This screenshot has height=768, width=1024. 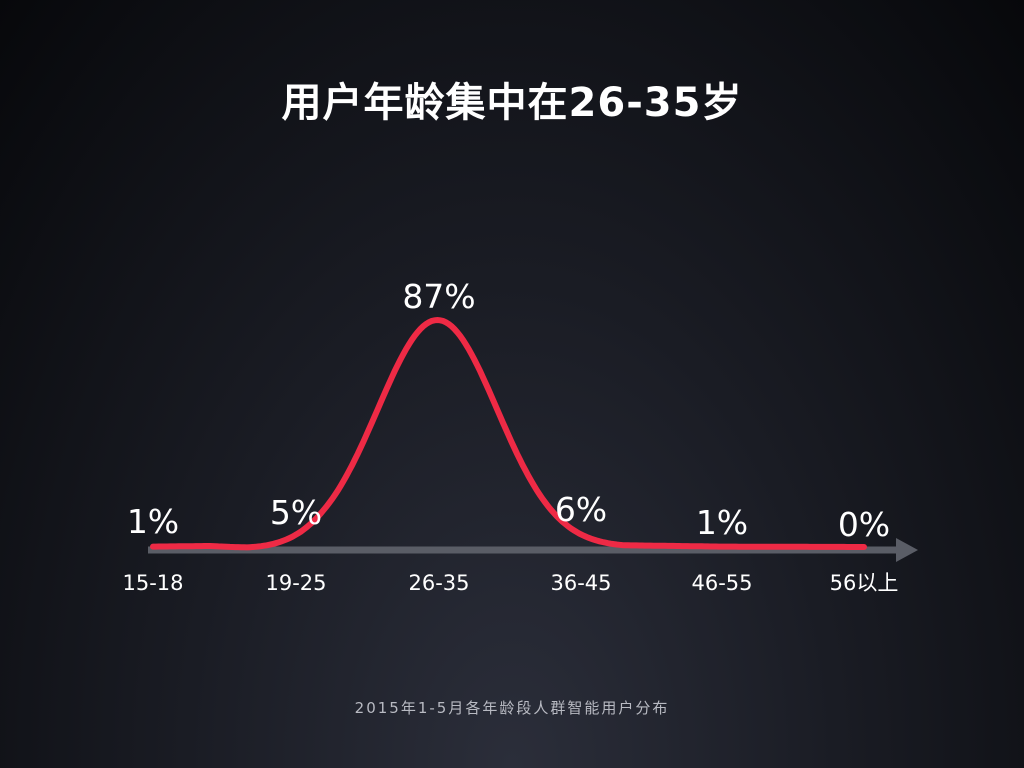 What do you see at coordinates (580, 583) in the screenshot?
I see `tick-label-36-45: 36-45` at bounding box center [580, 583].